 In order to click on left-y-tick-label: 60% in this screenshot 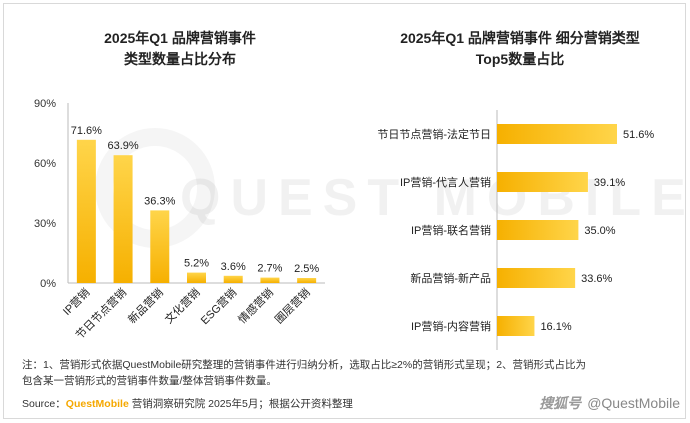, I will do `click(45, 164)`.